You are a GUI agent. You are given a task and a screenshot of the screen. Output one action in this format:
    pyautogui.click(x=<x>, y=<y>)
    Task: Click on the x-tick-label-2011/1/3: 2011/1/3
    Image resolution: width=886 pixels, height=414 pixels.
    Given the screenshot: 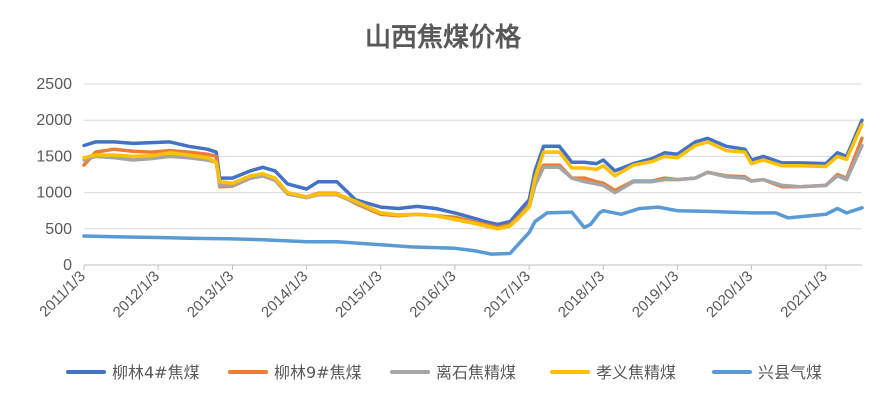 What is the action you would take?
    pyautogui.click(x=62, y=294)
    